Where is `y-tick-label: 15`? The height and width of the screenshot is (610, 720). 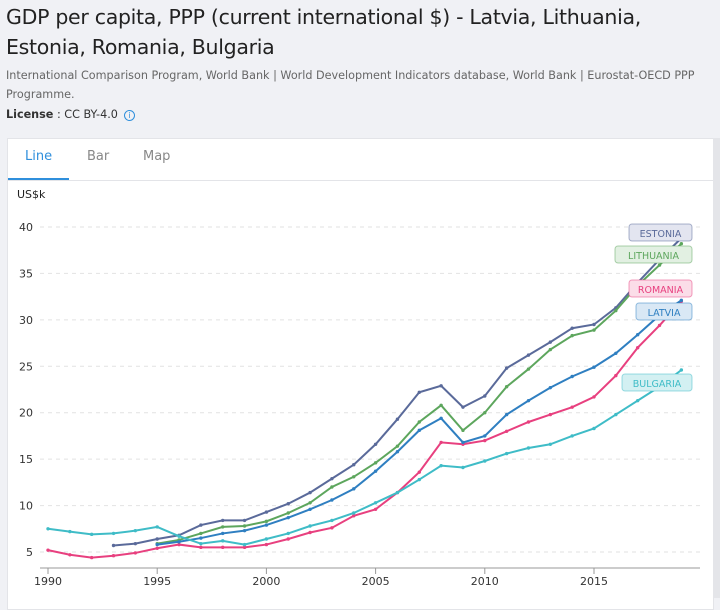
y-tick-label: 15 is located at coordinates (26, 459).